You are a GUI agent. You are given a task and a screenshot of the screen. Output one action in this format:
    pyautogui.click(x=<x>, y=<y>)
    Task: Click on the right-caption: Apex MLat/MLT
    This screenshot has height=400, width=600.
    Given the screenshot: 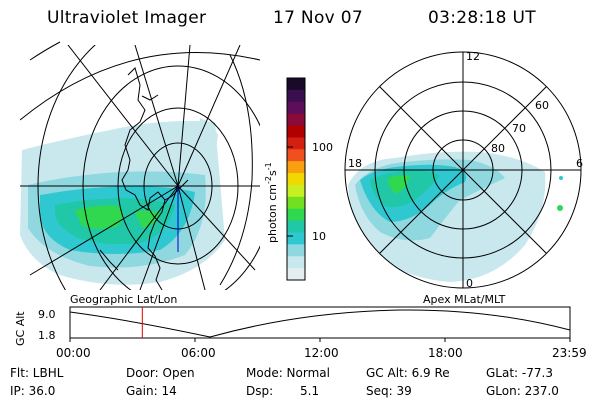 What is the action you would take?
    pyautogui.click(x=464, y=299)
    